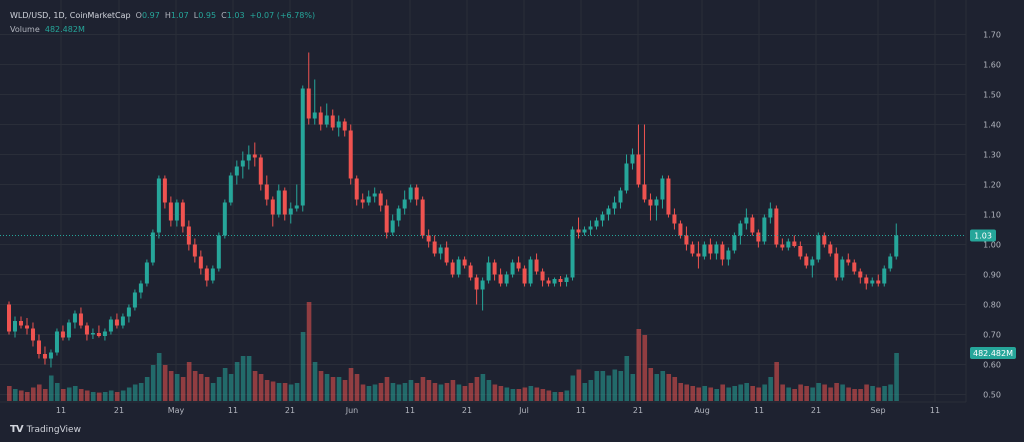 The width and height of the screenshot is (1024, 442). Describe the element at coordinates (290, 410) in the screenshot. I see `x-tick-label: 21` at that location.